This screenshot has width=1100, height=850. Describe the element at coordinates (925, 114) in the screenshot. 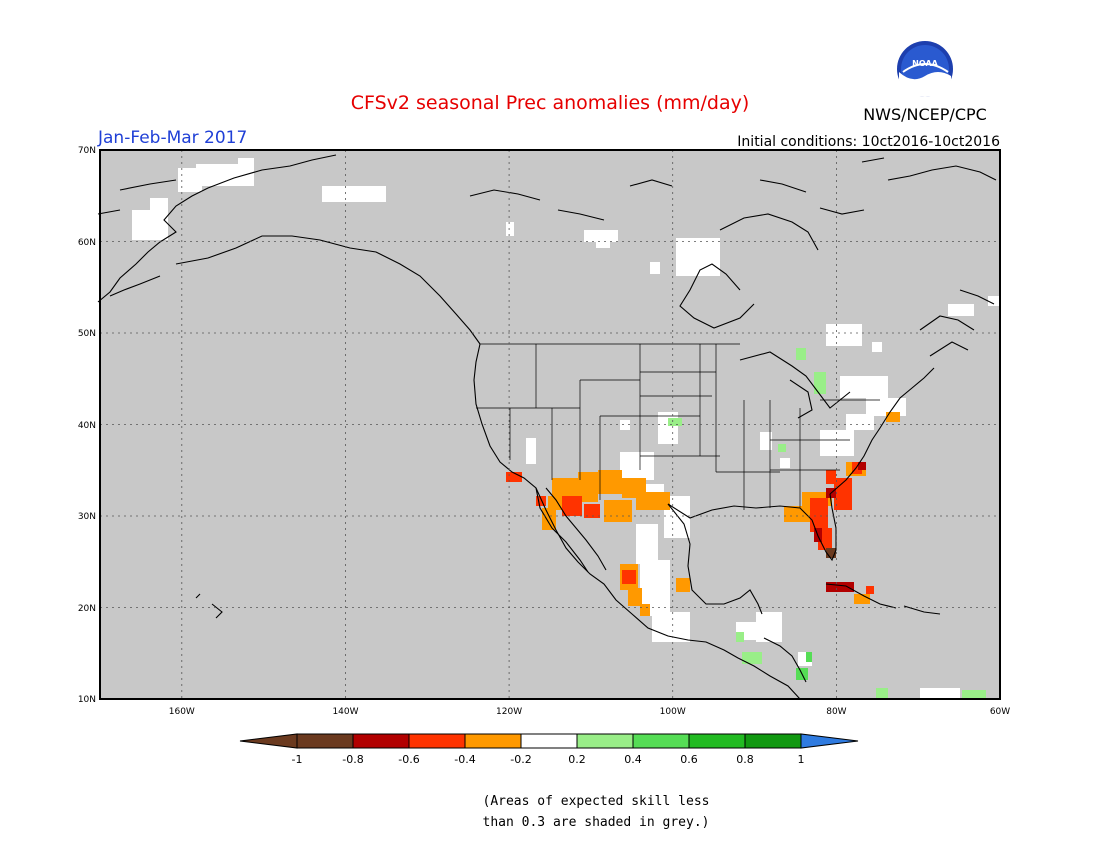

I see `org-label: NWS/NCEP/CPC` at that location.